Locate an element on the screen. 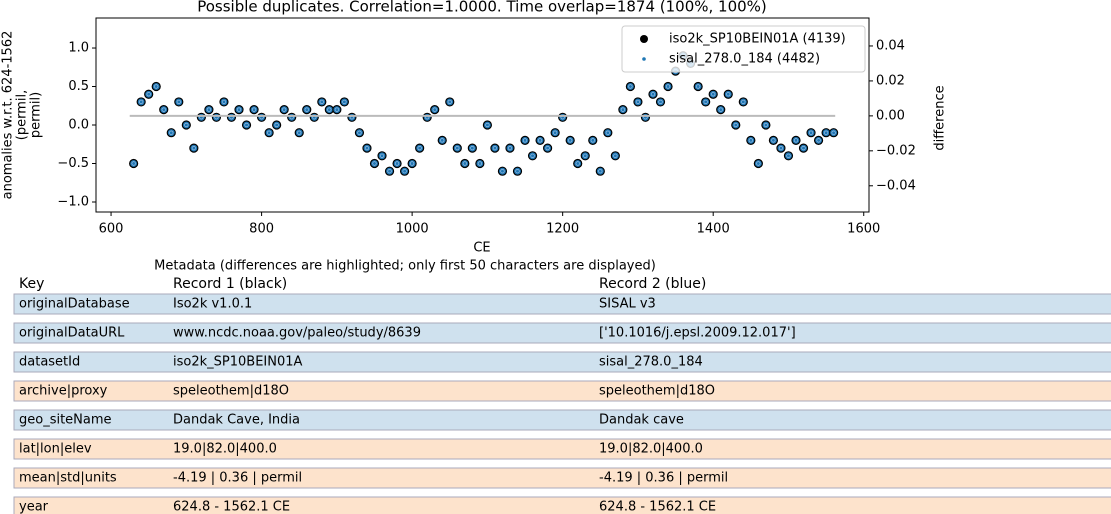  y-tick-label: −0.5 is located at coordinates (73, 163).